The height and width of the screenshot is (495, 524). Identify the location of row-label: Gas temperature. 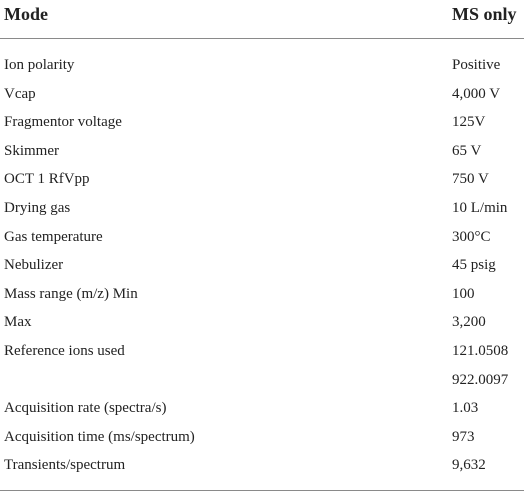
(53, 236).